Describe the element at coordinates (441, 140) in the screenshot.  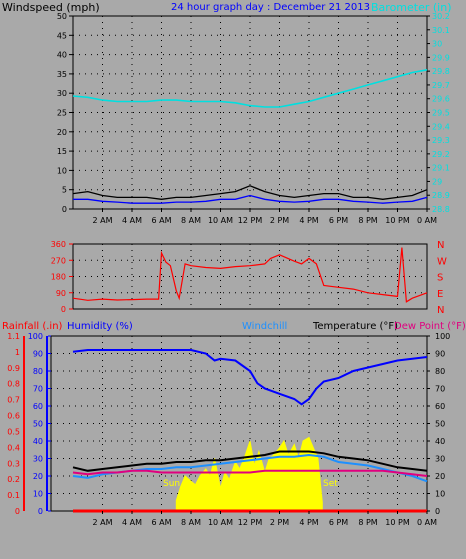
I see `barometer-tick-label: 29.3` at that location.